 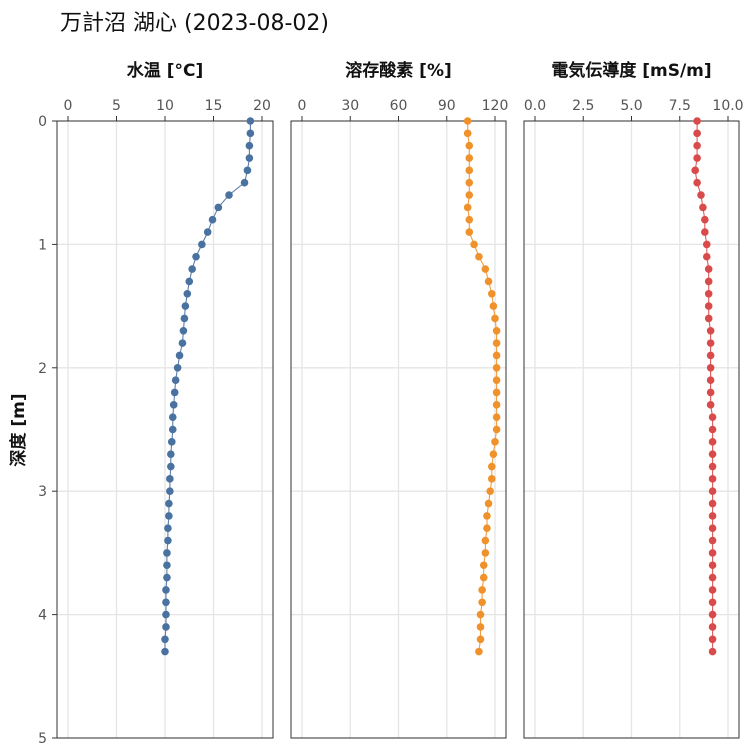 What do you see at coordinates (447, 106) in the screenshot?
I see `x-tick-label: 90` at bounding box center [447, 106].